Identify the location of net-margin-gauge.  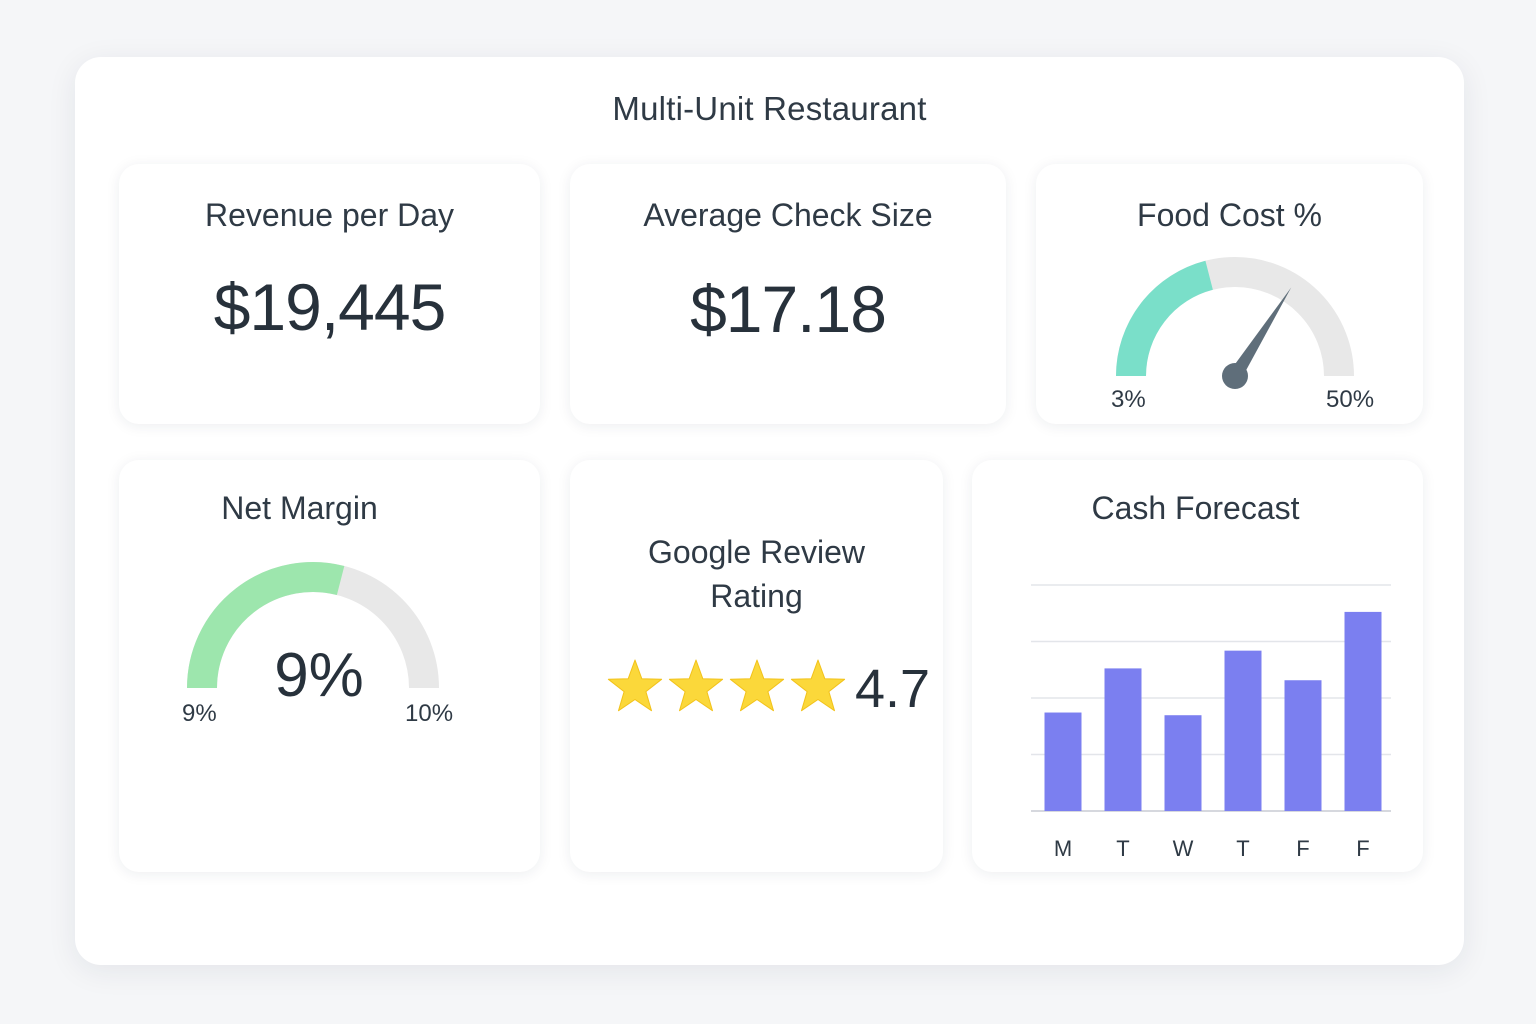
(313, 625).